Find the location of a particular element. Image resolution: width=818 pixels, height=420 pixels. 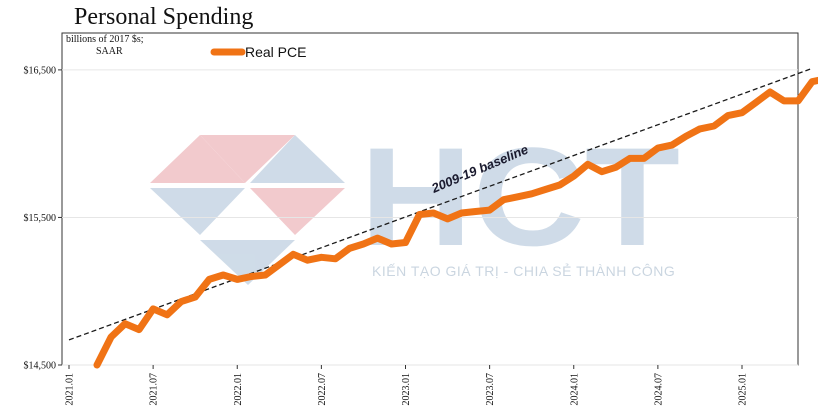

x-tick-label-4: 2023.01 is located at coordinates (406, 389).